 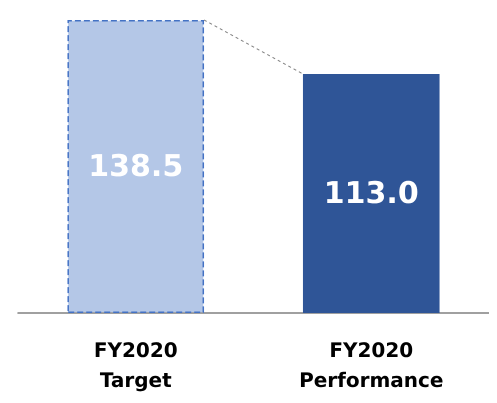 What do you see at coordinates (371, 365) in the screenshot?
I see `x-tick-label: FY2020 Performance` at bounding box center [371, 365].